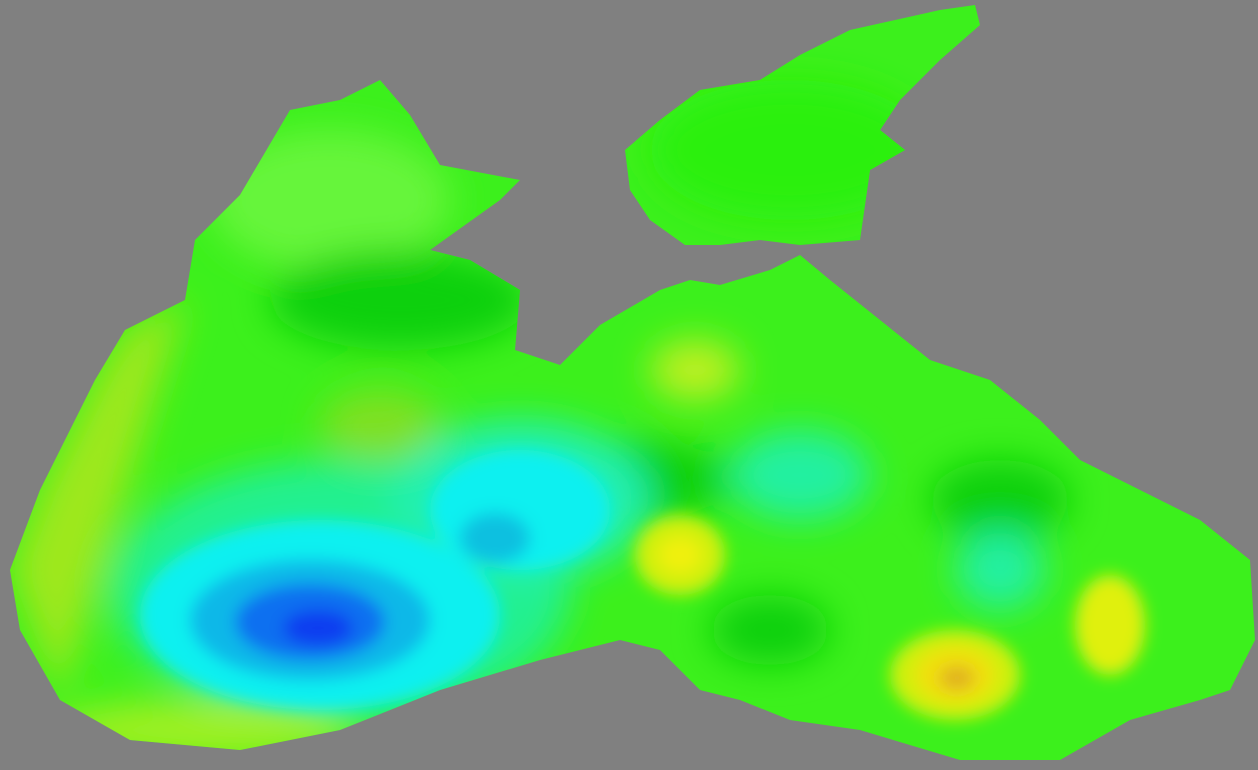 The image size is (1258, 770). I want to click on eddy-yellow-center-core, so click(680, 555).